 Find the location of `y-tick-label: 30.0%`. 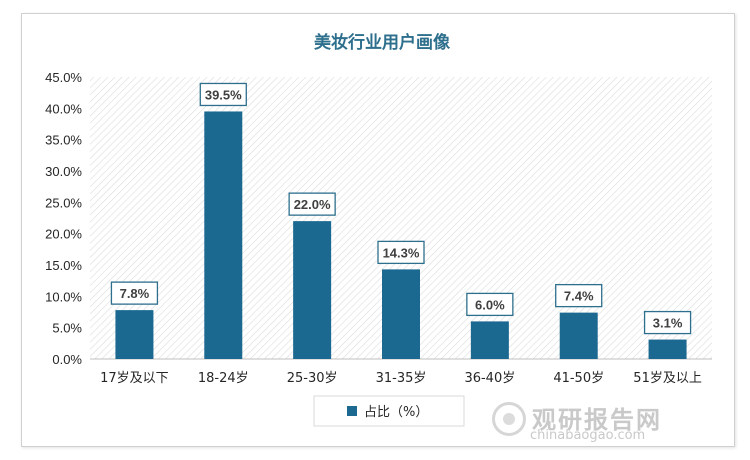

y-tick-label: 30.0% is located at coordinates (63, 171).